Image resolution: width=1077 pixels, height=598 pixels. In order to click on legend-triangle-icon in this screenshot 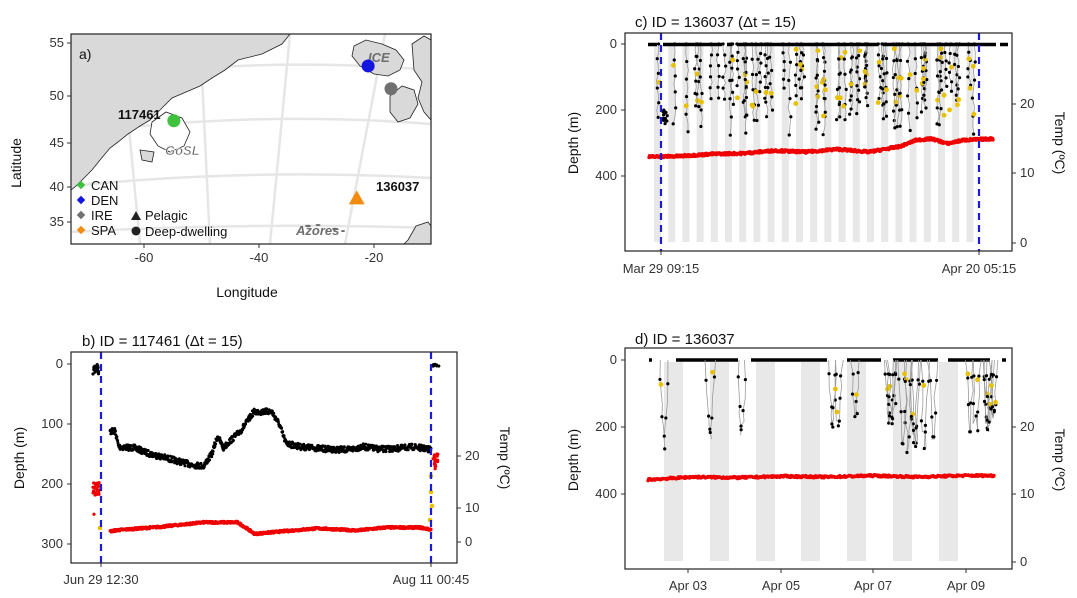, I will do `click(136, 215)`.